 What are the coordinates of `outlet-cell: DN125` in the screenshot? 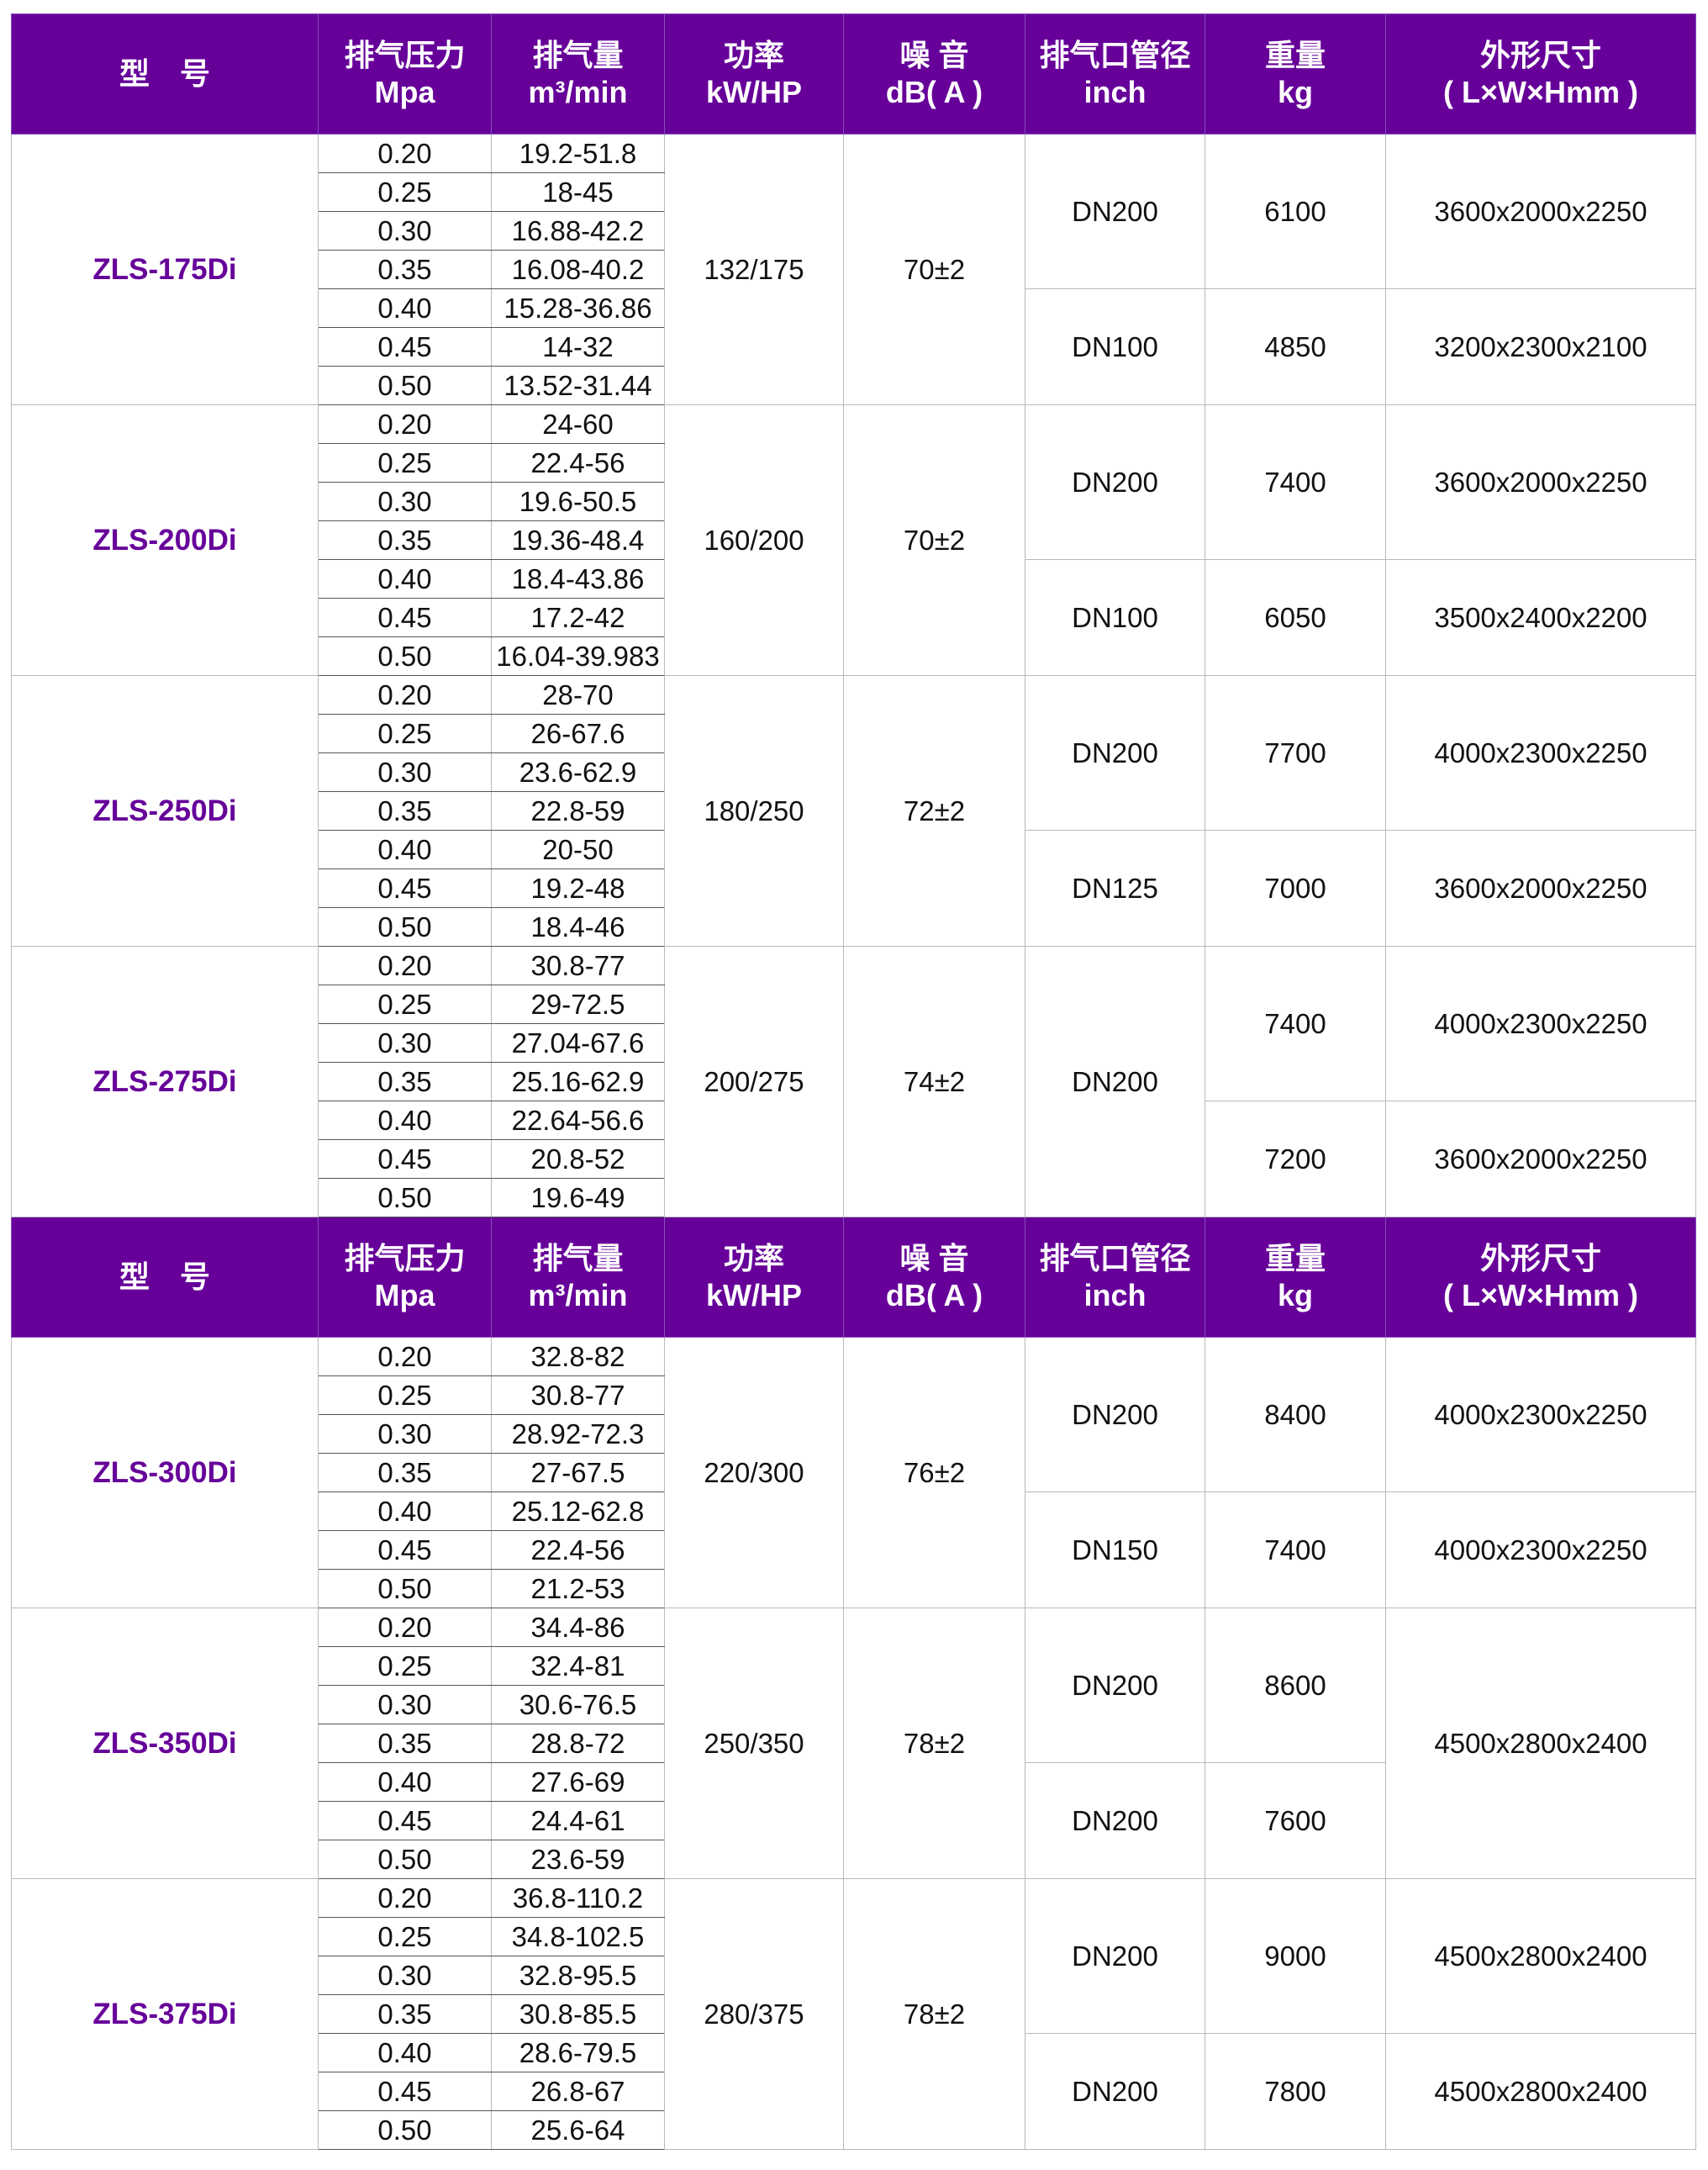 It's located at (1115, 889).